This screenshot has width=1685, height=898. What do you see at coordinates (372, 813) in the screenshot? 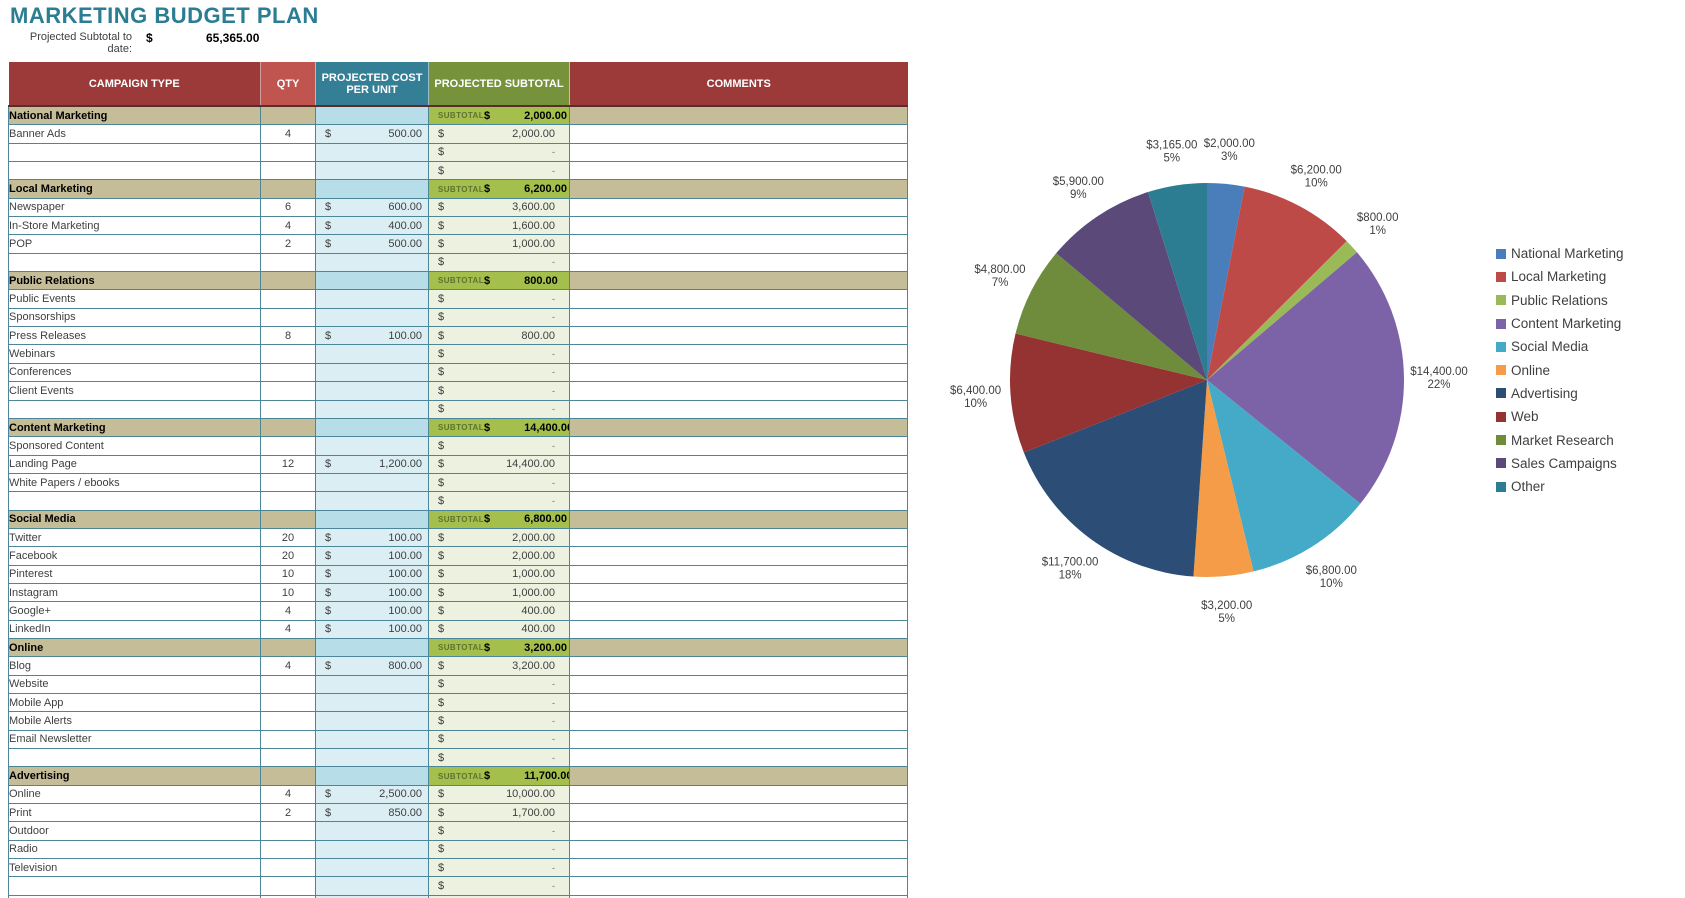
I see `cost-cell: $850.00` at bounding box center [372, 813].